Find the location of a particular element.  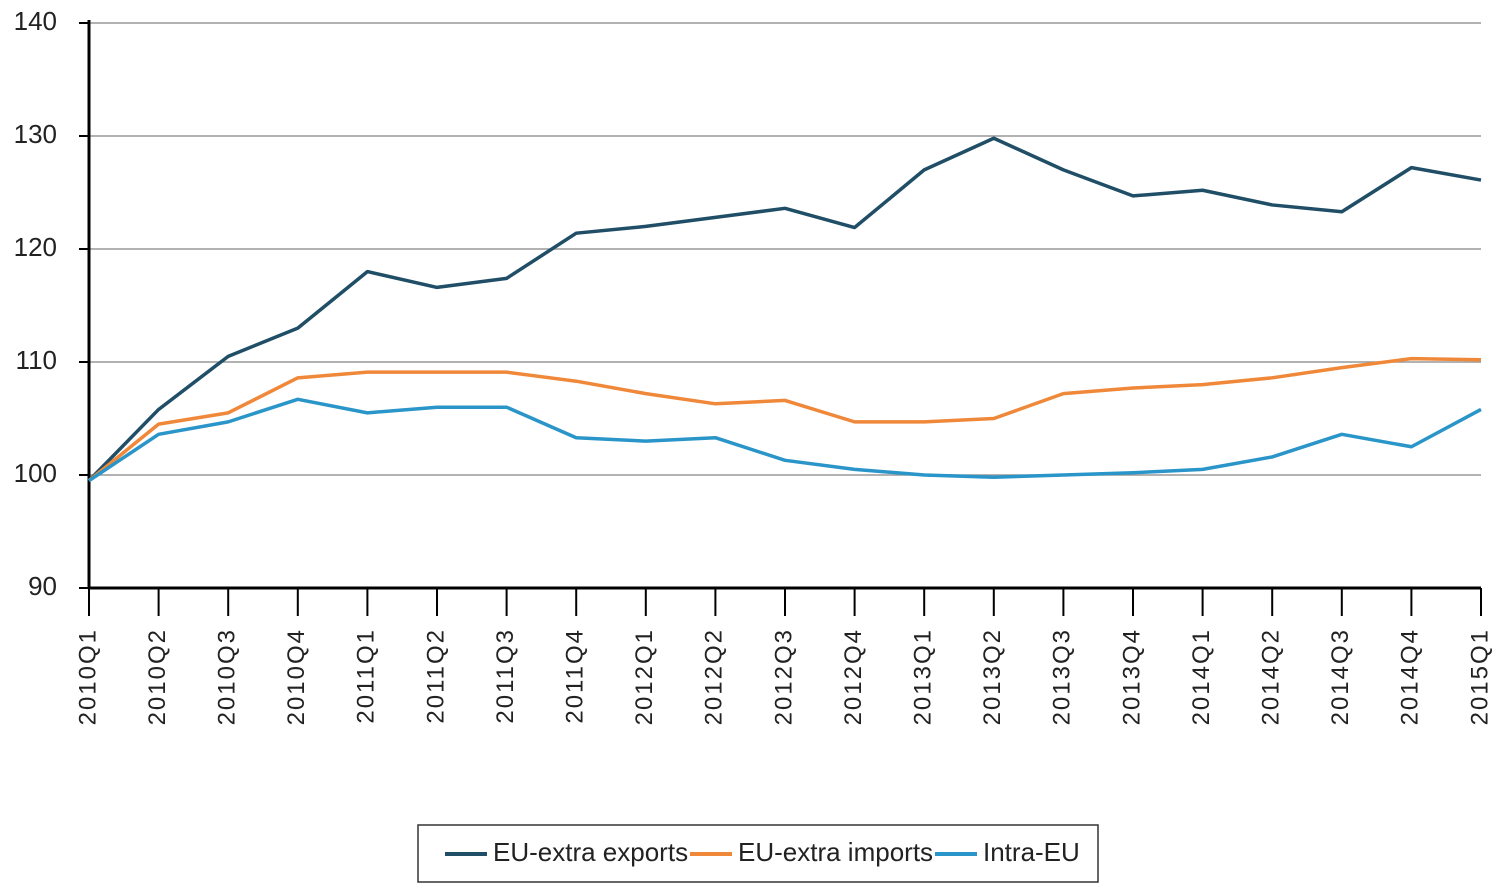

x-tick-label: 2012Q2 is located at coordinates (714, 676).